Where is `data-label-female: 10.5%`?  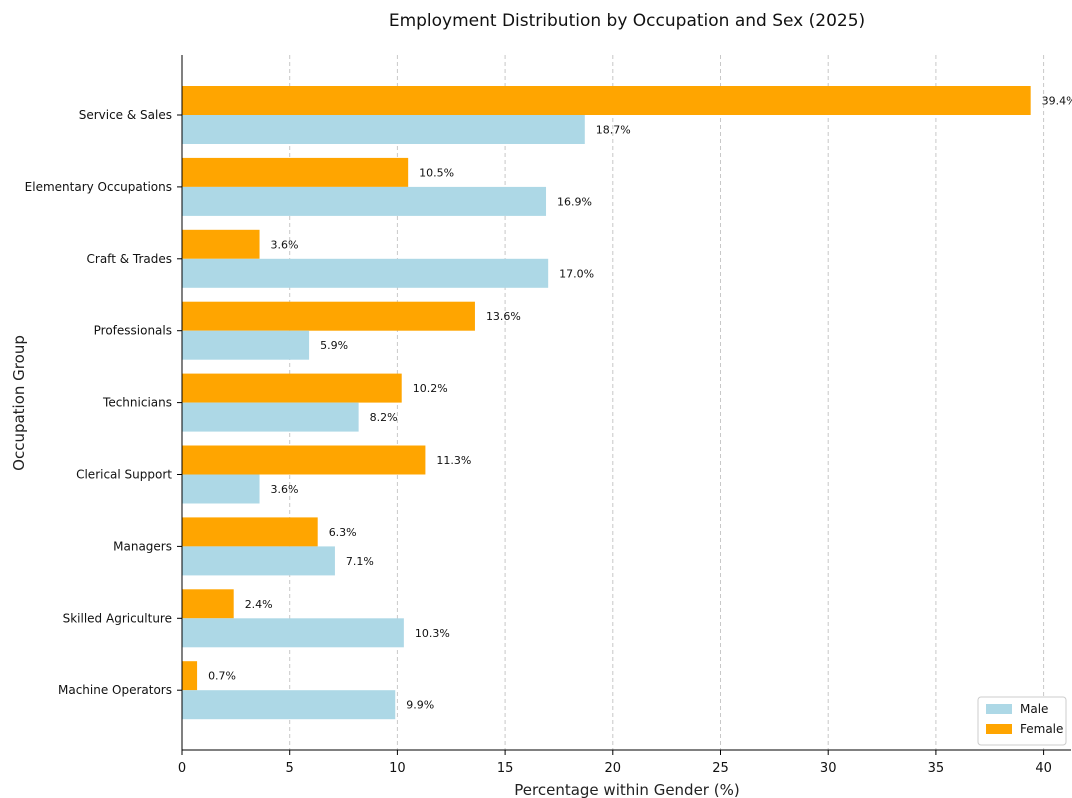 data-label-female: 10.5% is located at coordinates (436, 172).